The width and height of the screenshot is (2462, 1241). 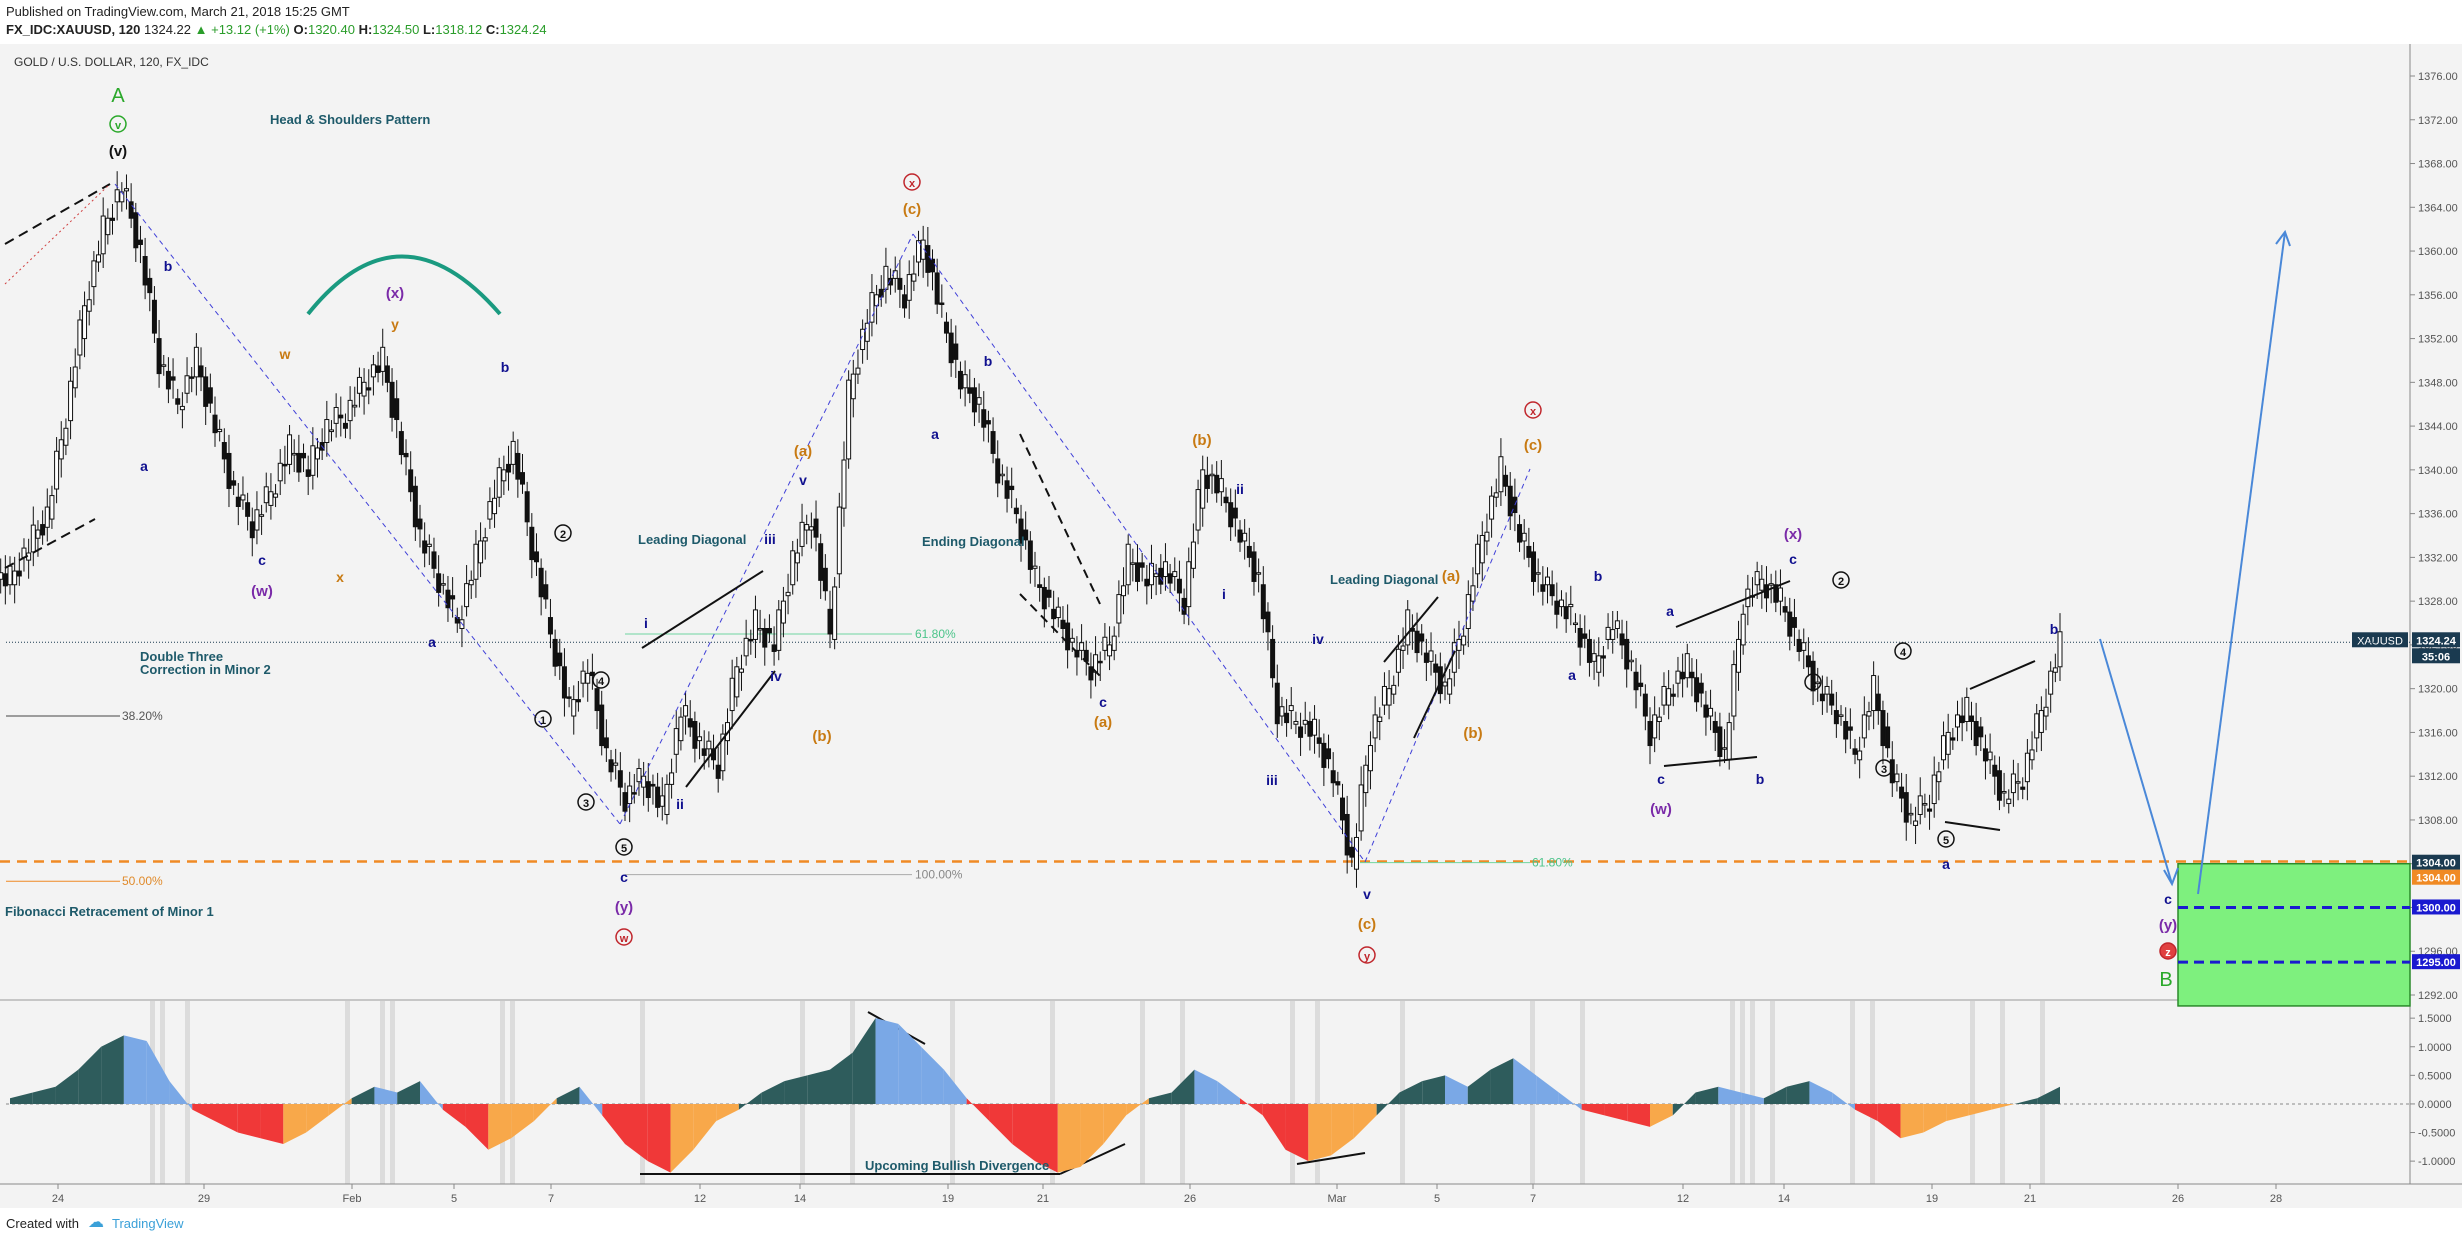 I want to click on label-c_or1: (c), so click(x=912, y=209).